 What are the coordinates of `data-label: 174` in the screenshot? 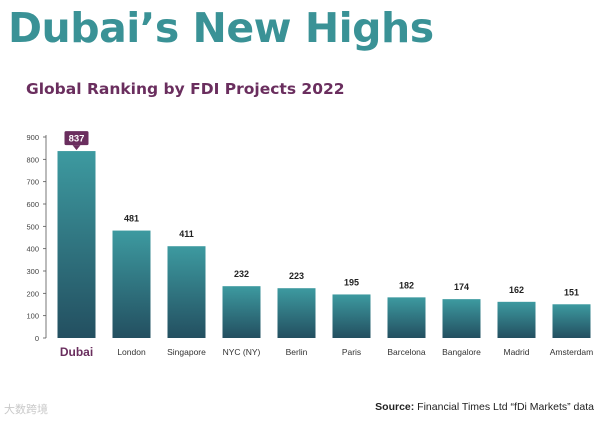 It's located at (461, 287).